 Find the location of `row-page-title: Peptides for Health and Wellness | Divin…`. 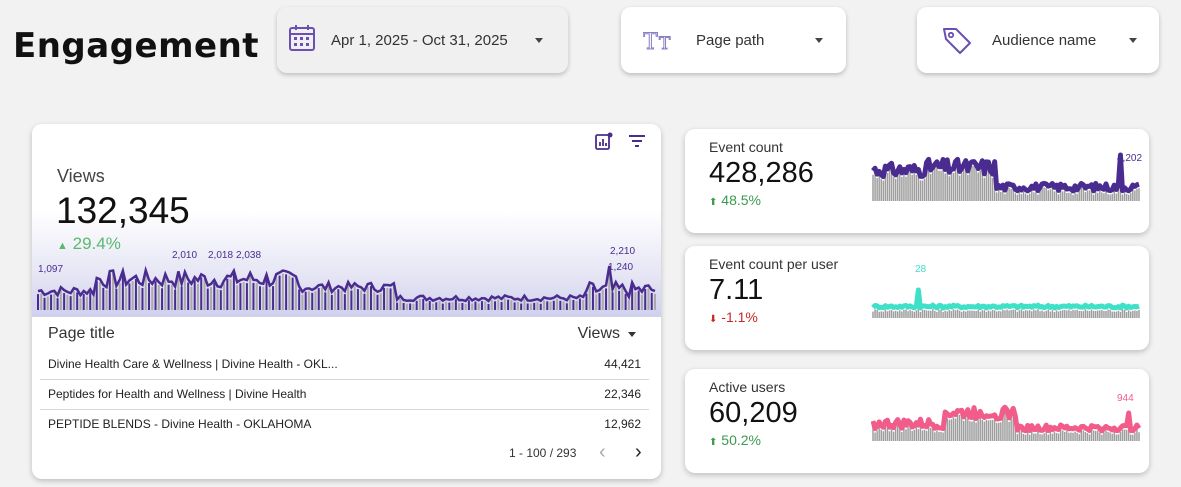

row-page-title: Peptides for Health and Wellness | Divin… is located at coordinates (177, 394).